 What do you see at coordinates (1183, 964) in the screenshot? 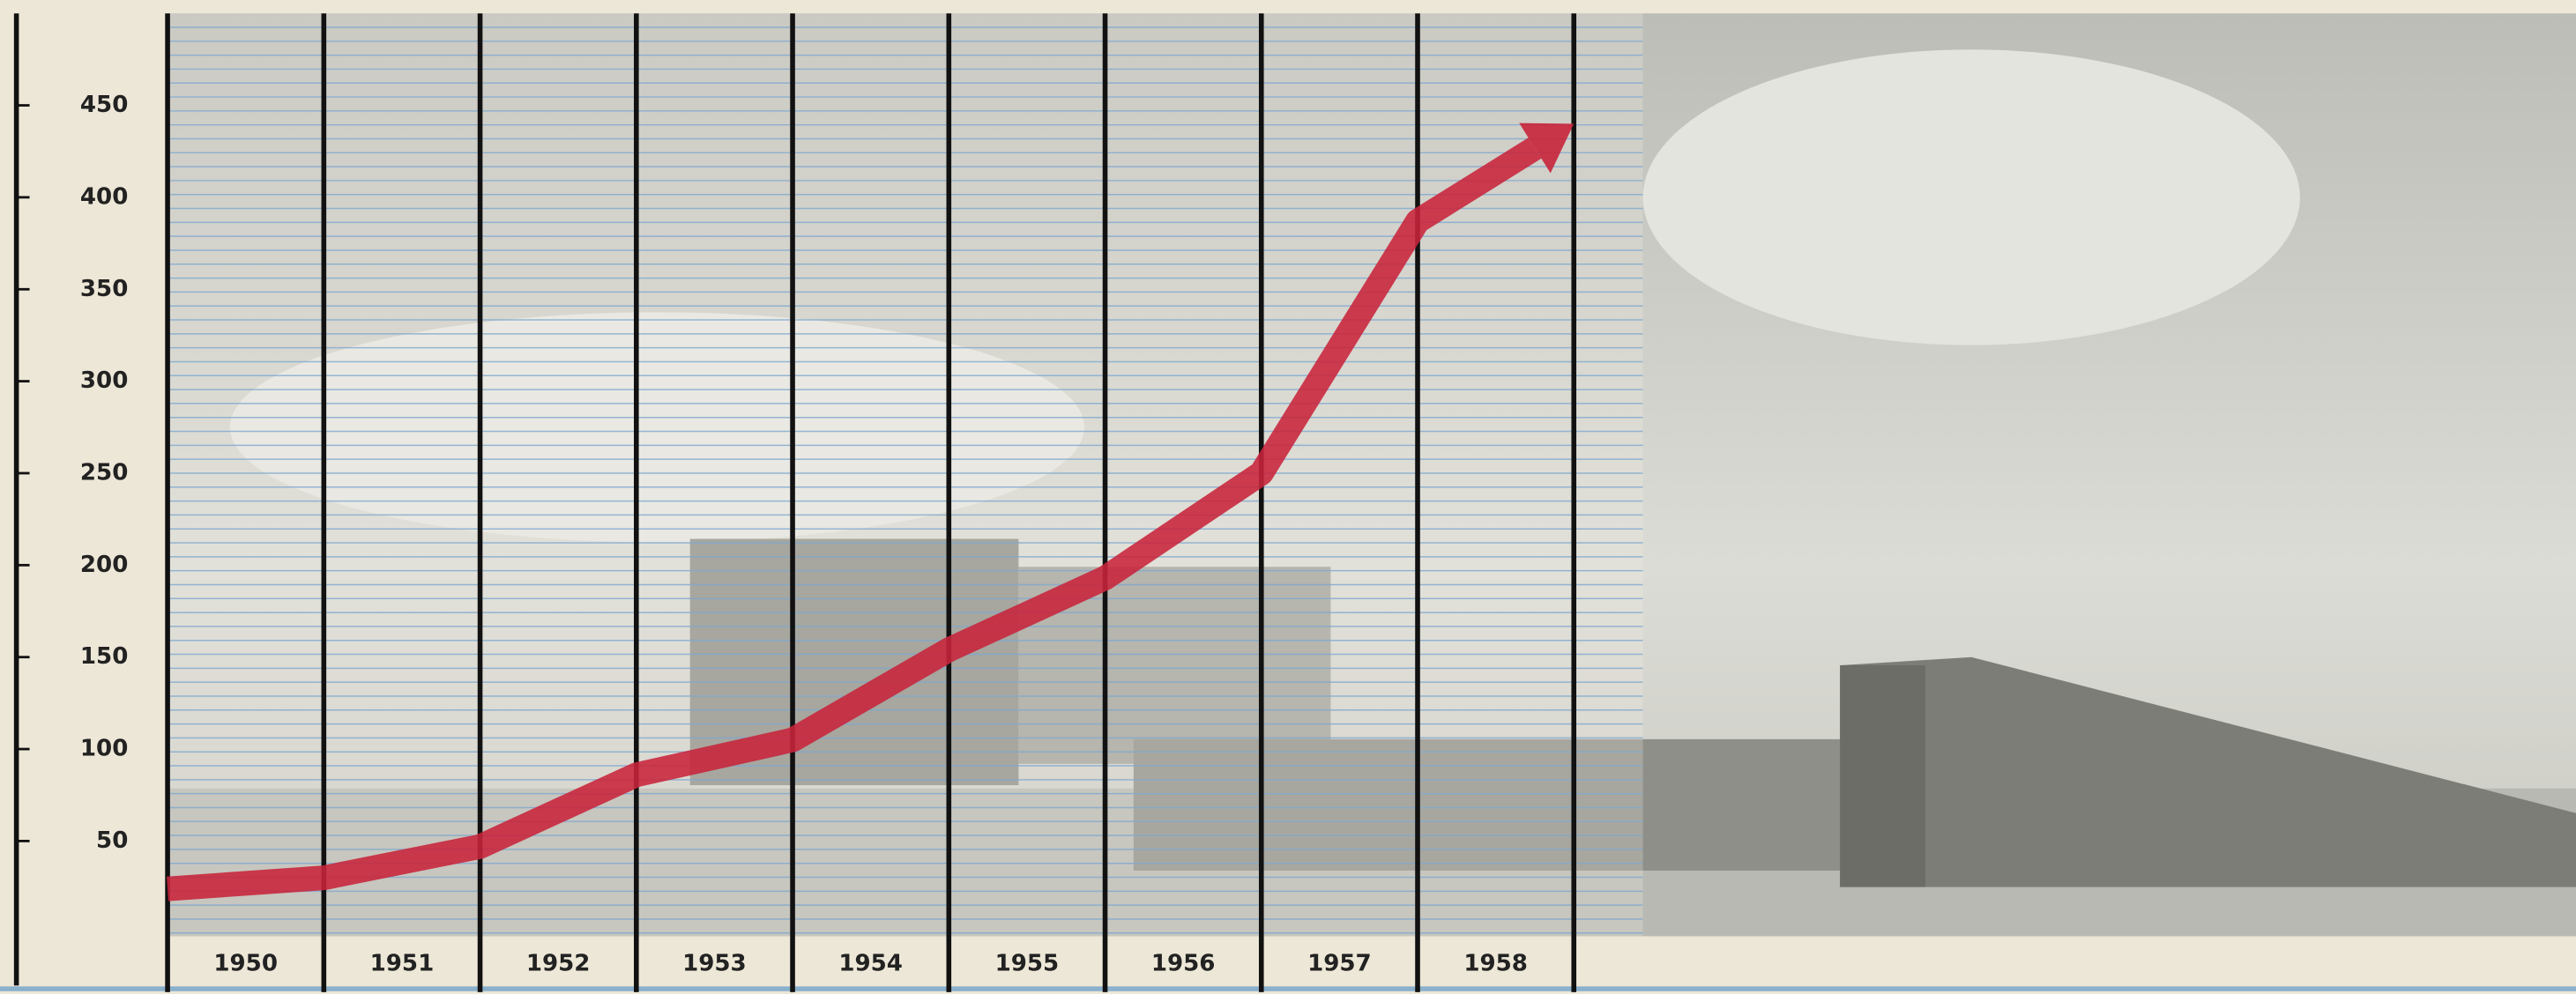
I see `x-category-label: 1956` at bounding box center [1183, 964].